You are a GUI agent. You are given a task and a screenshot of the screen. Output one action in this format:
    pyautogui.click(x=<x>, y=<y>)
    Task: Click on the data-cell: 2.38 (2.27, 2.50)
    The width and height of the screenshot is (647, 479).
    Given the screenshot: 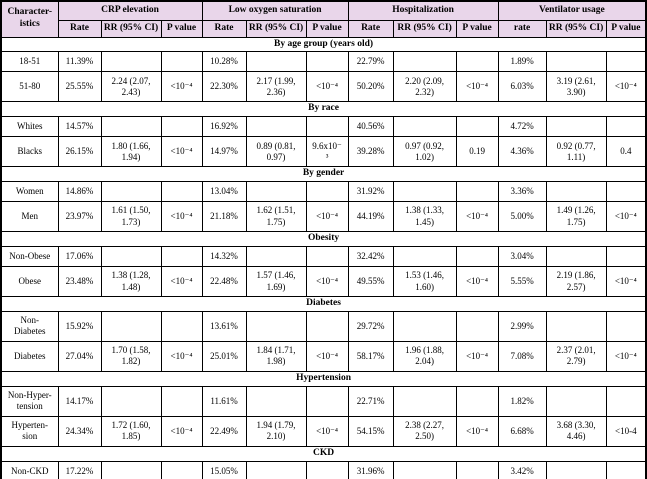 What is the action you would take?
    pyautogui.click(x=424, y=431)
    